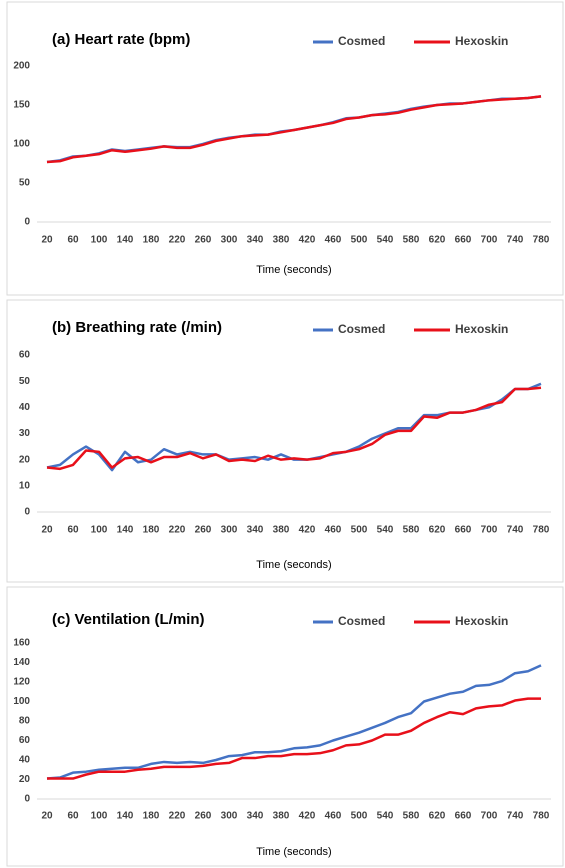 The width and height of the screenshot is (565, 868). I want to click on y-tick-label: 80, so click(25, 721).